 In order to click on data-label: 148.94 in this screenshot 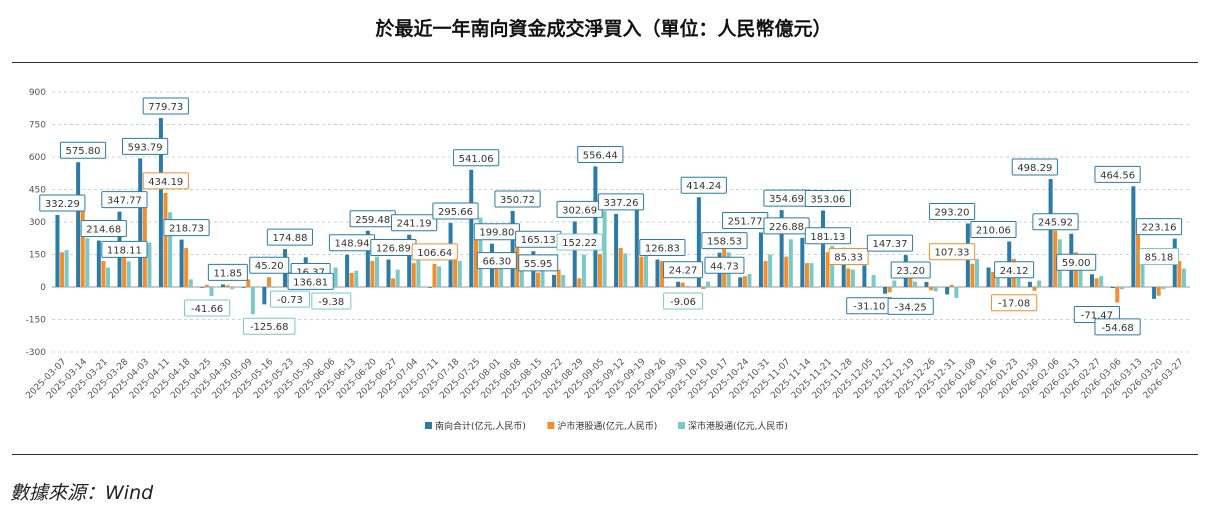, I will do `click(352, 244)`.